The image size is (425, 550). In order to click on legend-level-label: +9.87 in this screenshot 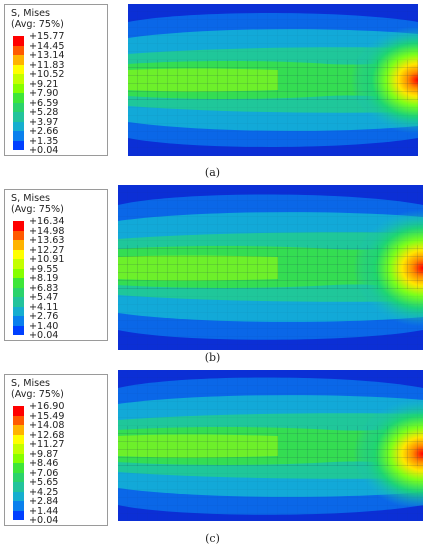, I will do `click(44, 454)`.